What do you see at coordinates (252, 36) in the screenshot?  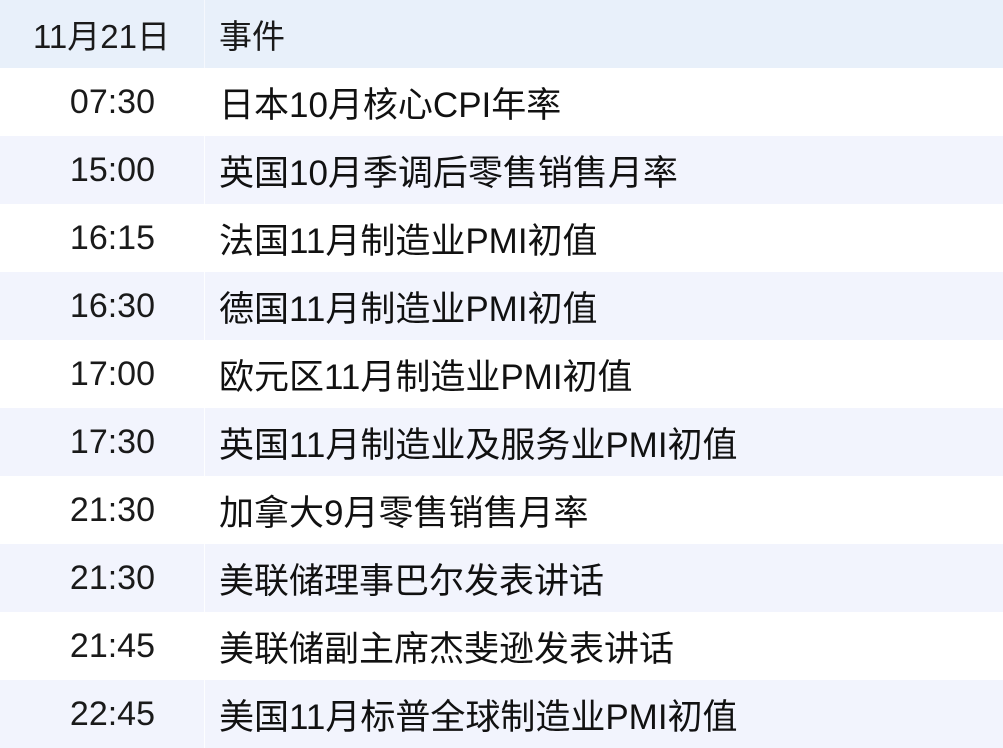 I see `column-header-event: 事件` at bounding box center [252, 36].